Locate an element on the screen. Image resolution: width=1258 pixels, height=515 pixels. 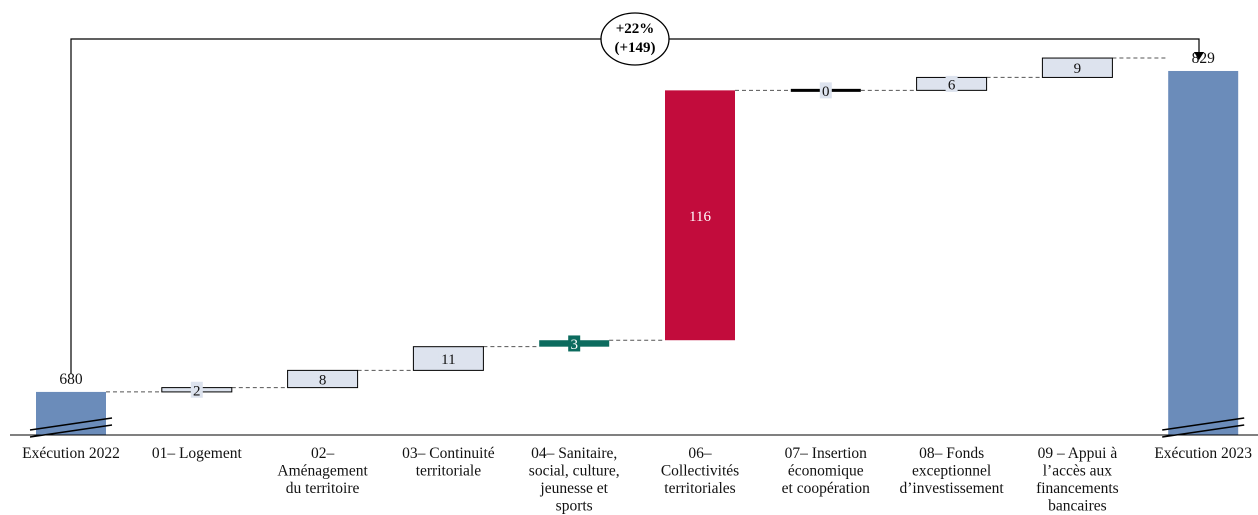
value-label: 0 is located at coordinates (826, 92).